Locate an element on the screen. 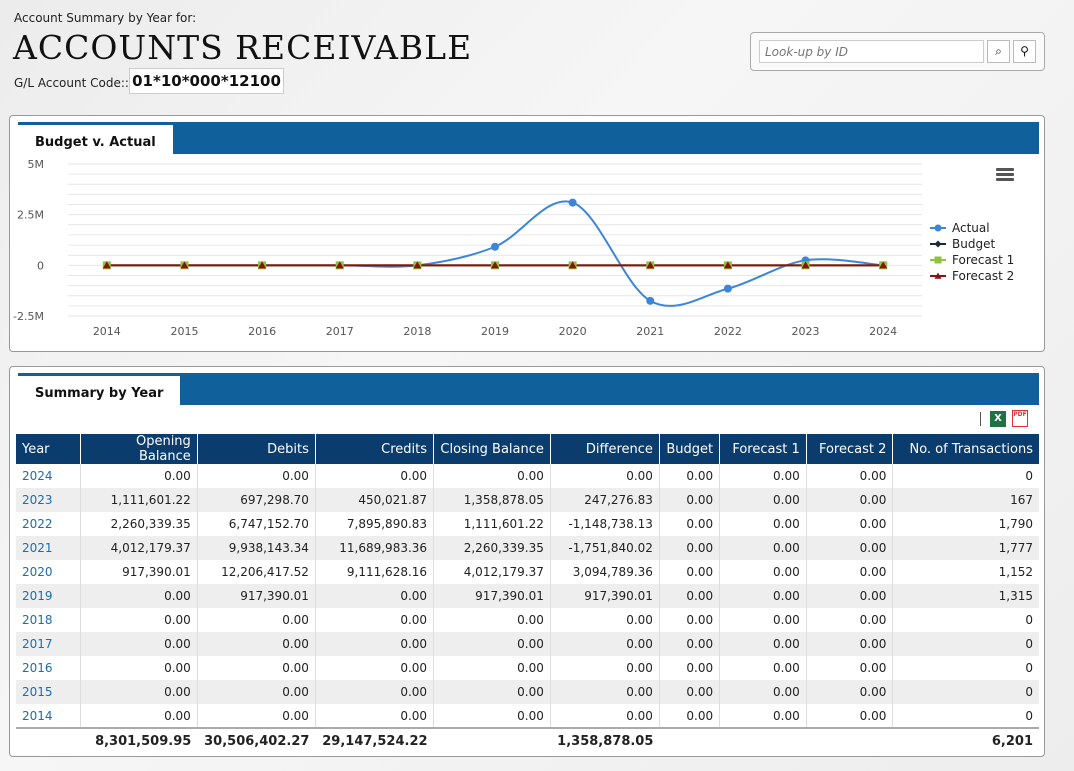 The image size is (1074, 771). pdf-export-icon: PDF is located at coordinates (1020, 418).